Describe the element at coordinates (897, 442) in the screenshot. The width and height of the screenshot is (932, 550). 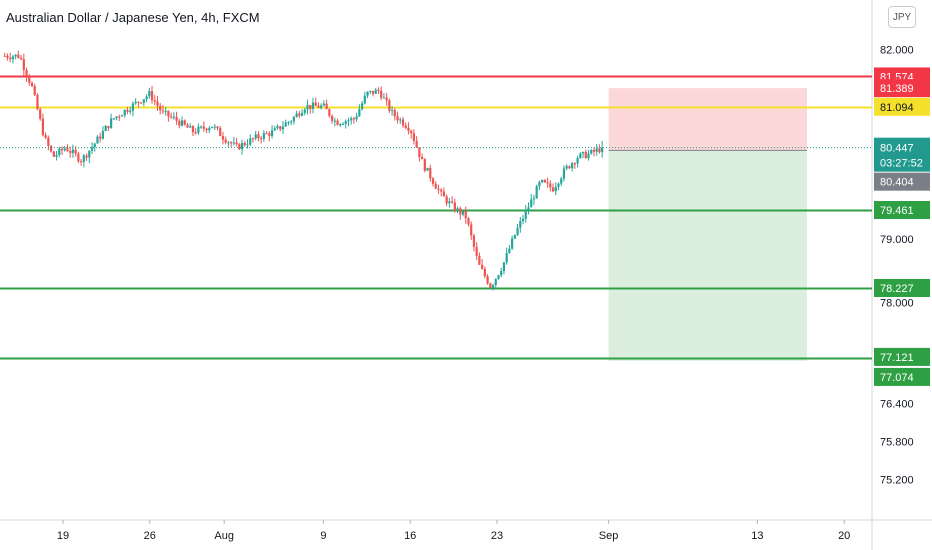
I see `y-tick-label-4: 75.800` at that location.